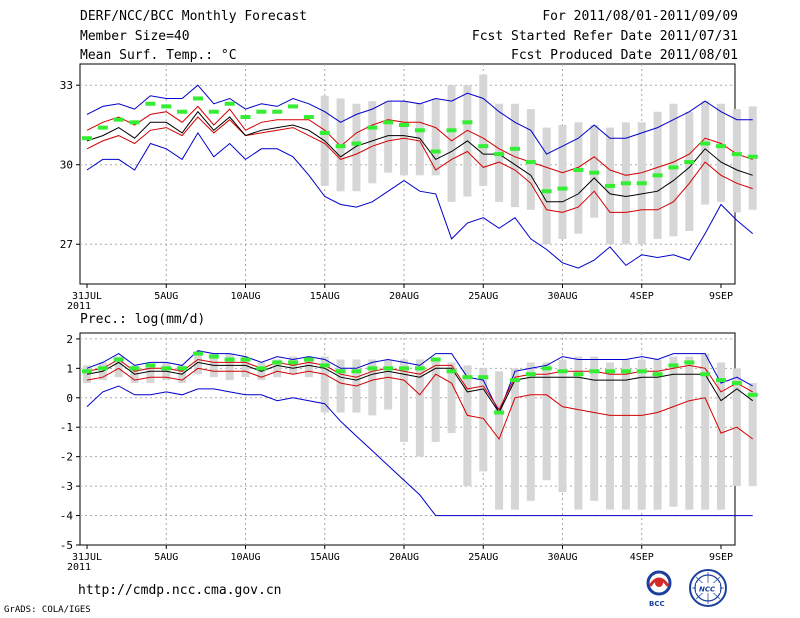 This screenshot has height=618, width=800. Describe the element at coordinates (404, 296) in the screenshot. I see `x-tick-label: 20AUG` at that location.